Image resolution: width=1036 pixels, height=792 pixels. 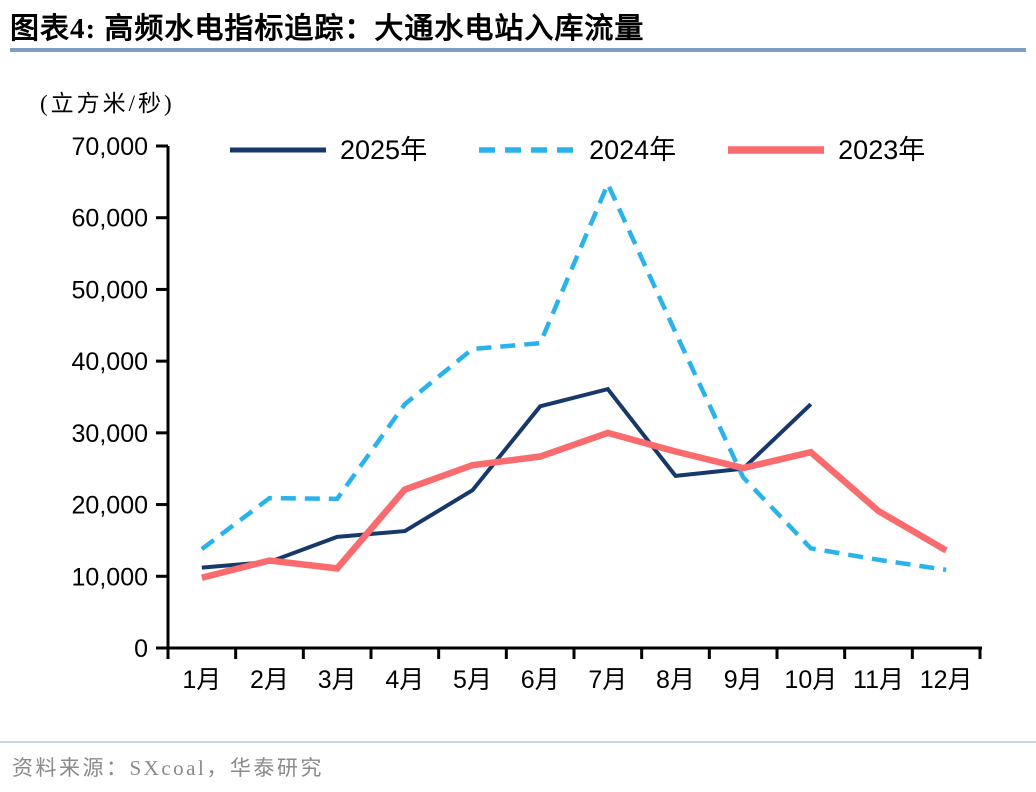 I want to click on y-tick-label: 70,000, so click(x=110, y=147).